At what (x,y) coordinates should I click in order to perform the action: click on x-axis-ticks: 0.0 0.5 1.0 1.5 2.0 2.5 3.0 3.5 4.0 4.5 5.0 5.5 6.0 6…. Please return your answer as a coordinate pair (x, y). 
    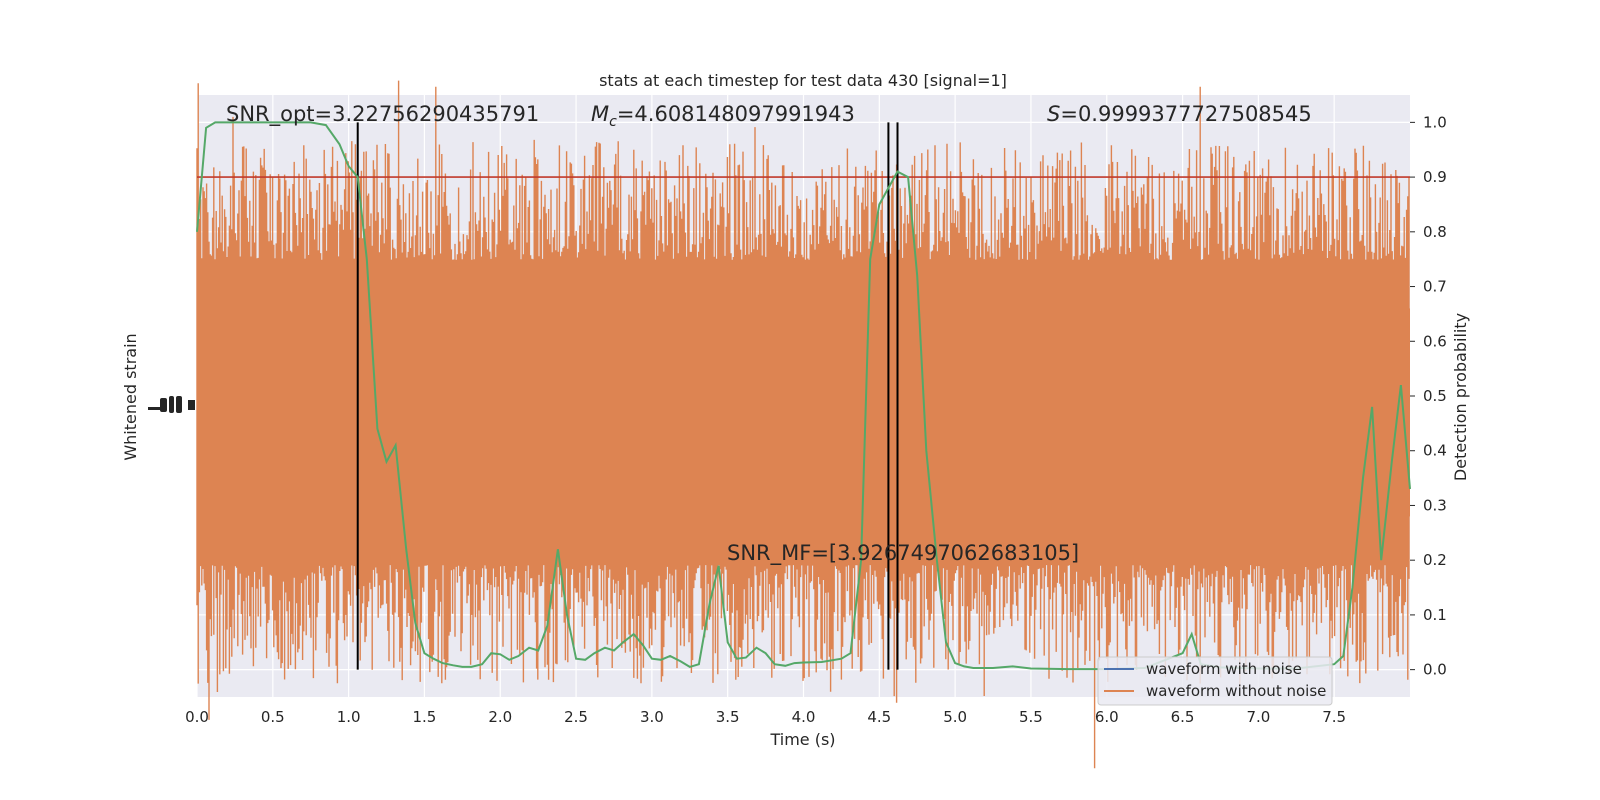
    Looking at the image, I should click on (765, 717).